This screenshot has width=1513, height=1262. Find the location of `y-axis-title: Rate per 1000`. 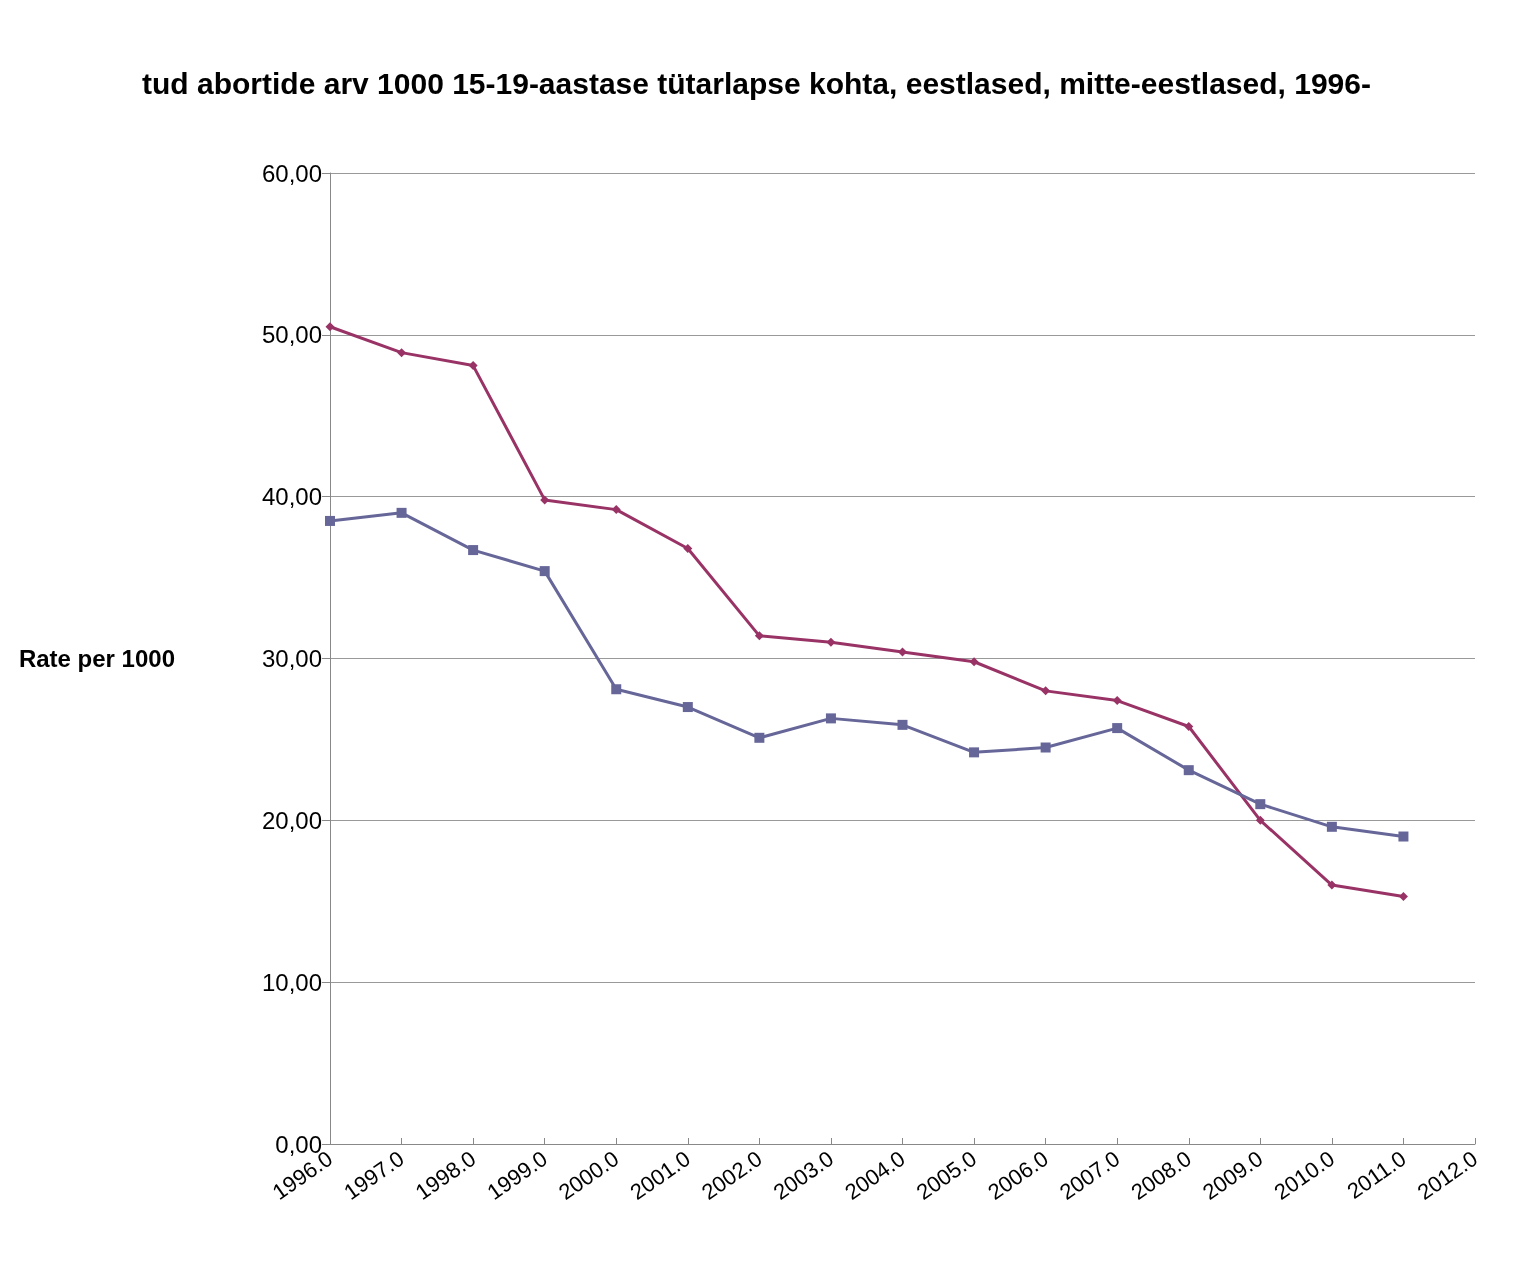

y-axis-title: Rate per 1000 is located at coordinates (96, 658).